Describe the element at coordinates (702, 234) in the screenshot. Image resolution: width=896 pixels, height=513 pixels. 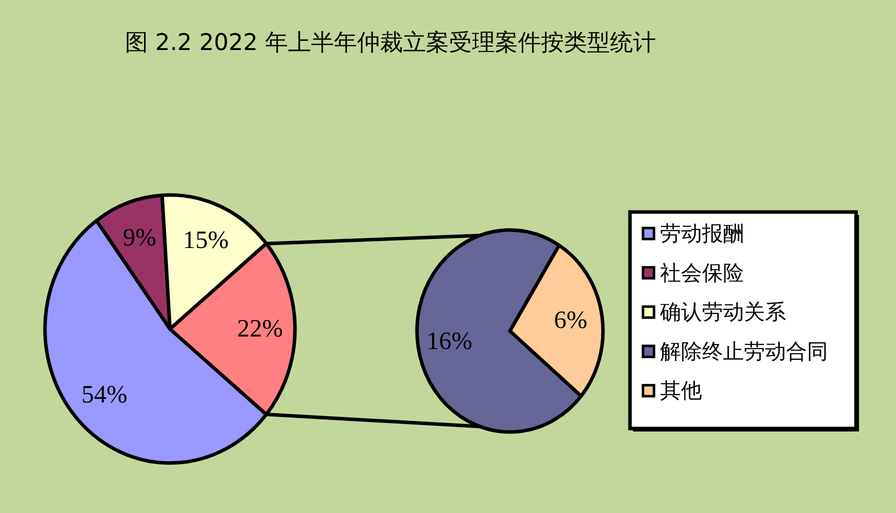
I see `legend-label: 劳动报酬` at that location.